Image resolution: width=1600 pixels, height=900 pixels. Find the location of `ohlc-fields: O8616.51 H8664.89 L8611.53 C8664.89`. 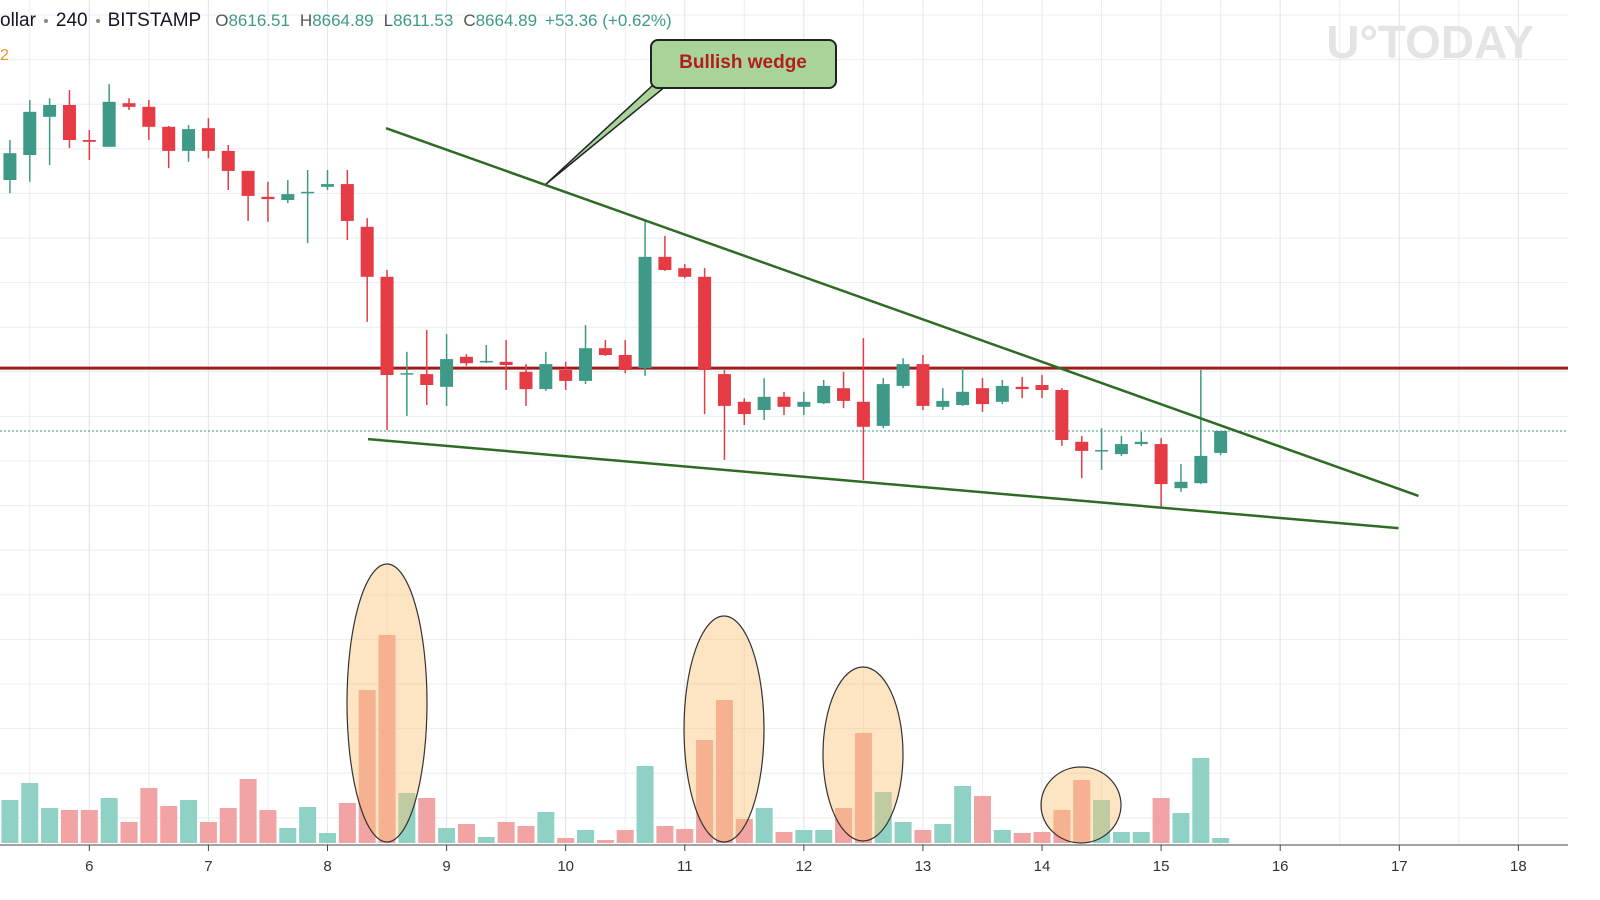

ohlc-fields: O8616.51 H8664.89 L8611.53 C8664.89 is located at coordinates (373, 21).